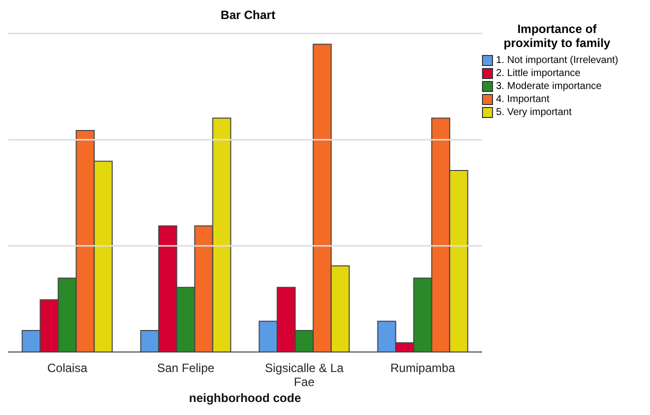 This screenshot has width=650, height=415. What do you see at coordinates (557, 36) in the screenshot?
I see `legend-title: Importance of proximity to family` at bounding box center [557, 36].